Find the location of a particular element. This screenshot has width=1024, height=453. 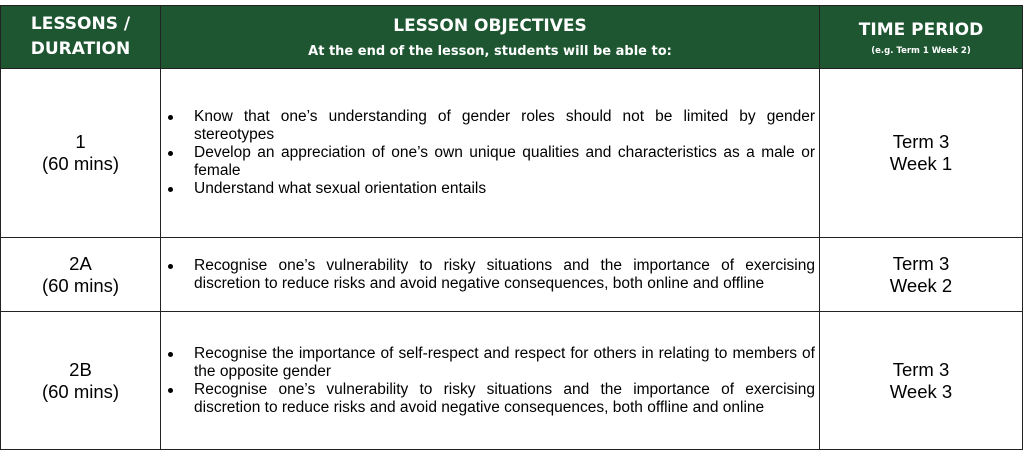

header-time-title: TIME PERIOD is located at coordinates (921, 29).